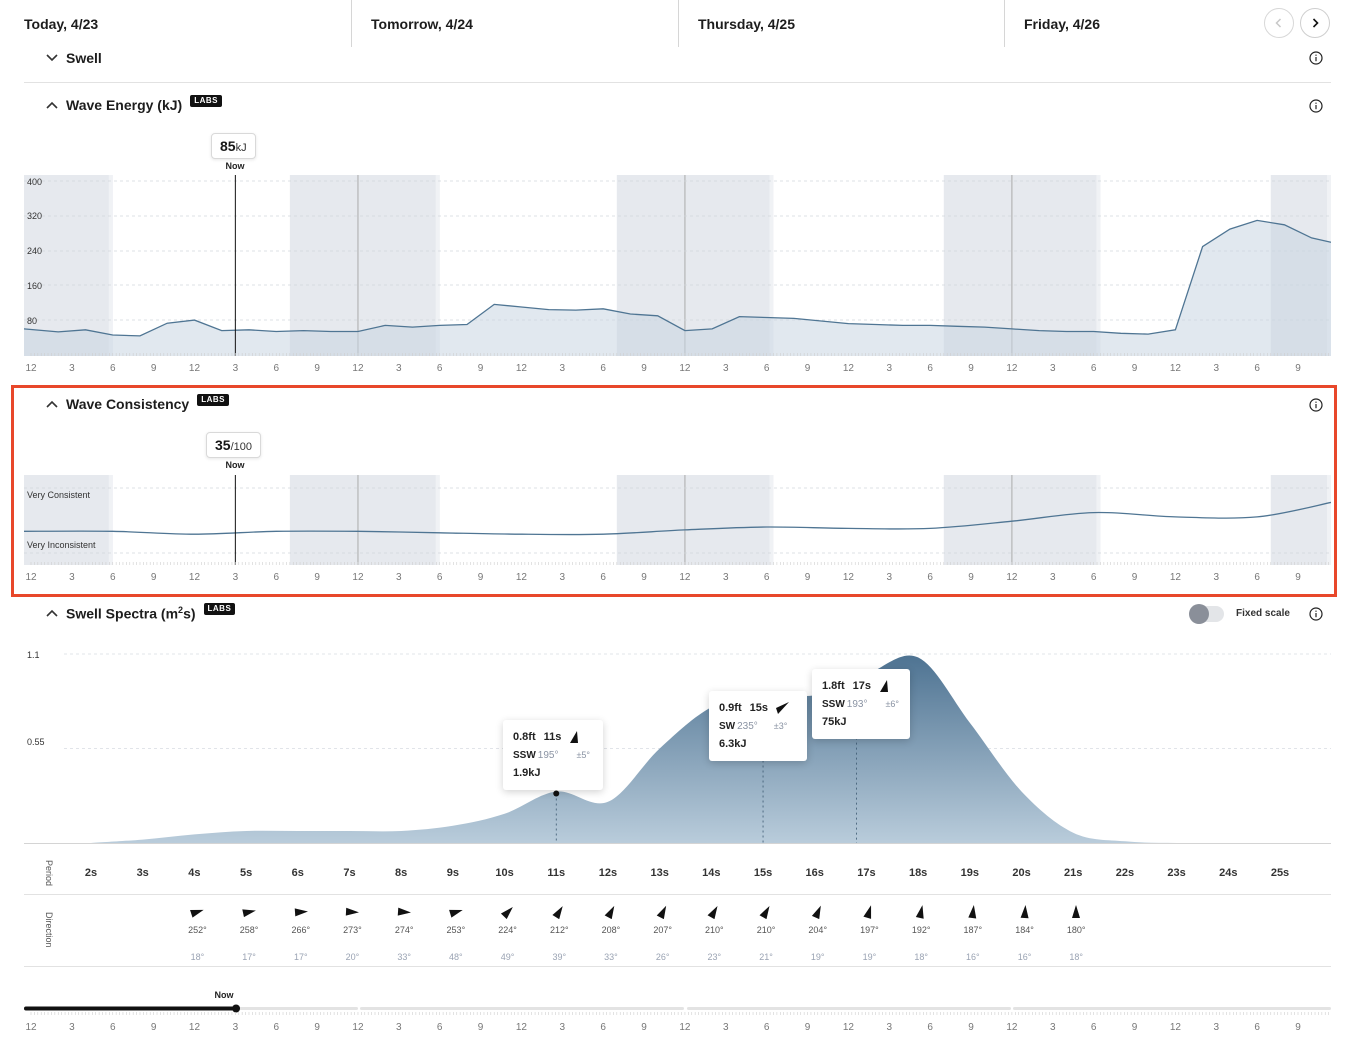 The height and width of the screenshot is (1058, 1345). Describe the element at coordinates (91, 873) in the screenshot. I see `period-label: 2s` at that location.